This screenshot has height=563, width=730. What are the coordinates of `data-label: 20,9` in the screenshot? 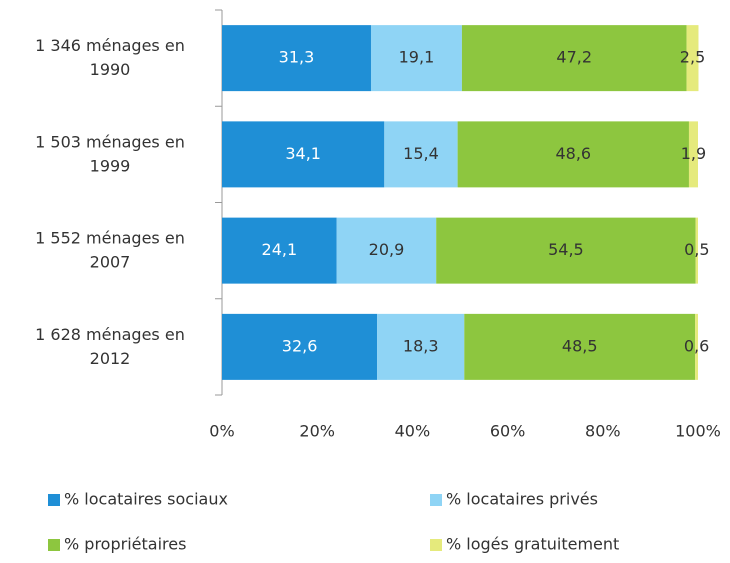 It's located at (387, 249).